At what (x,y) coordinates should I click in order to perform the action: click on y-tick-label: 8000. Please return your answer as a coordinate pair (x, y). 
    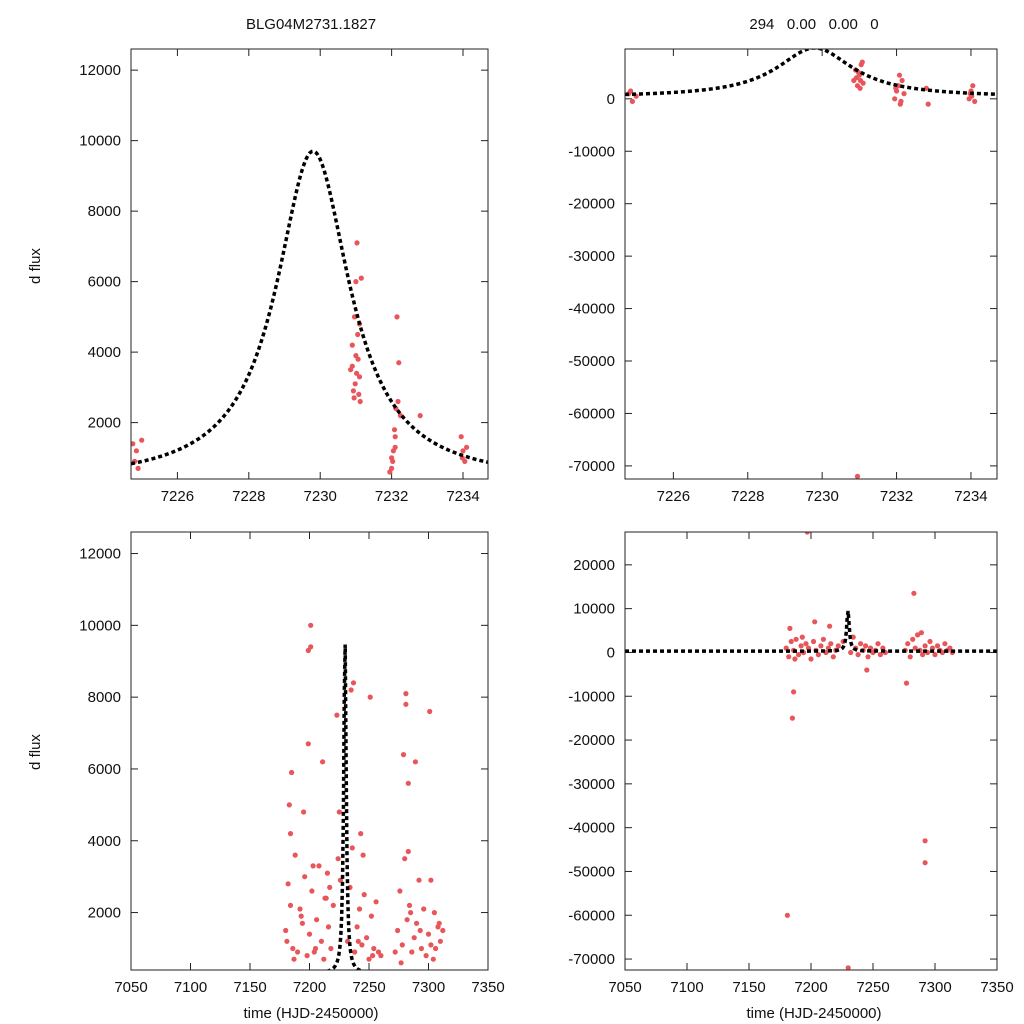
    Looking at the image, I should click on (104, 697).